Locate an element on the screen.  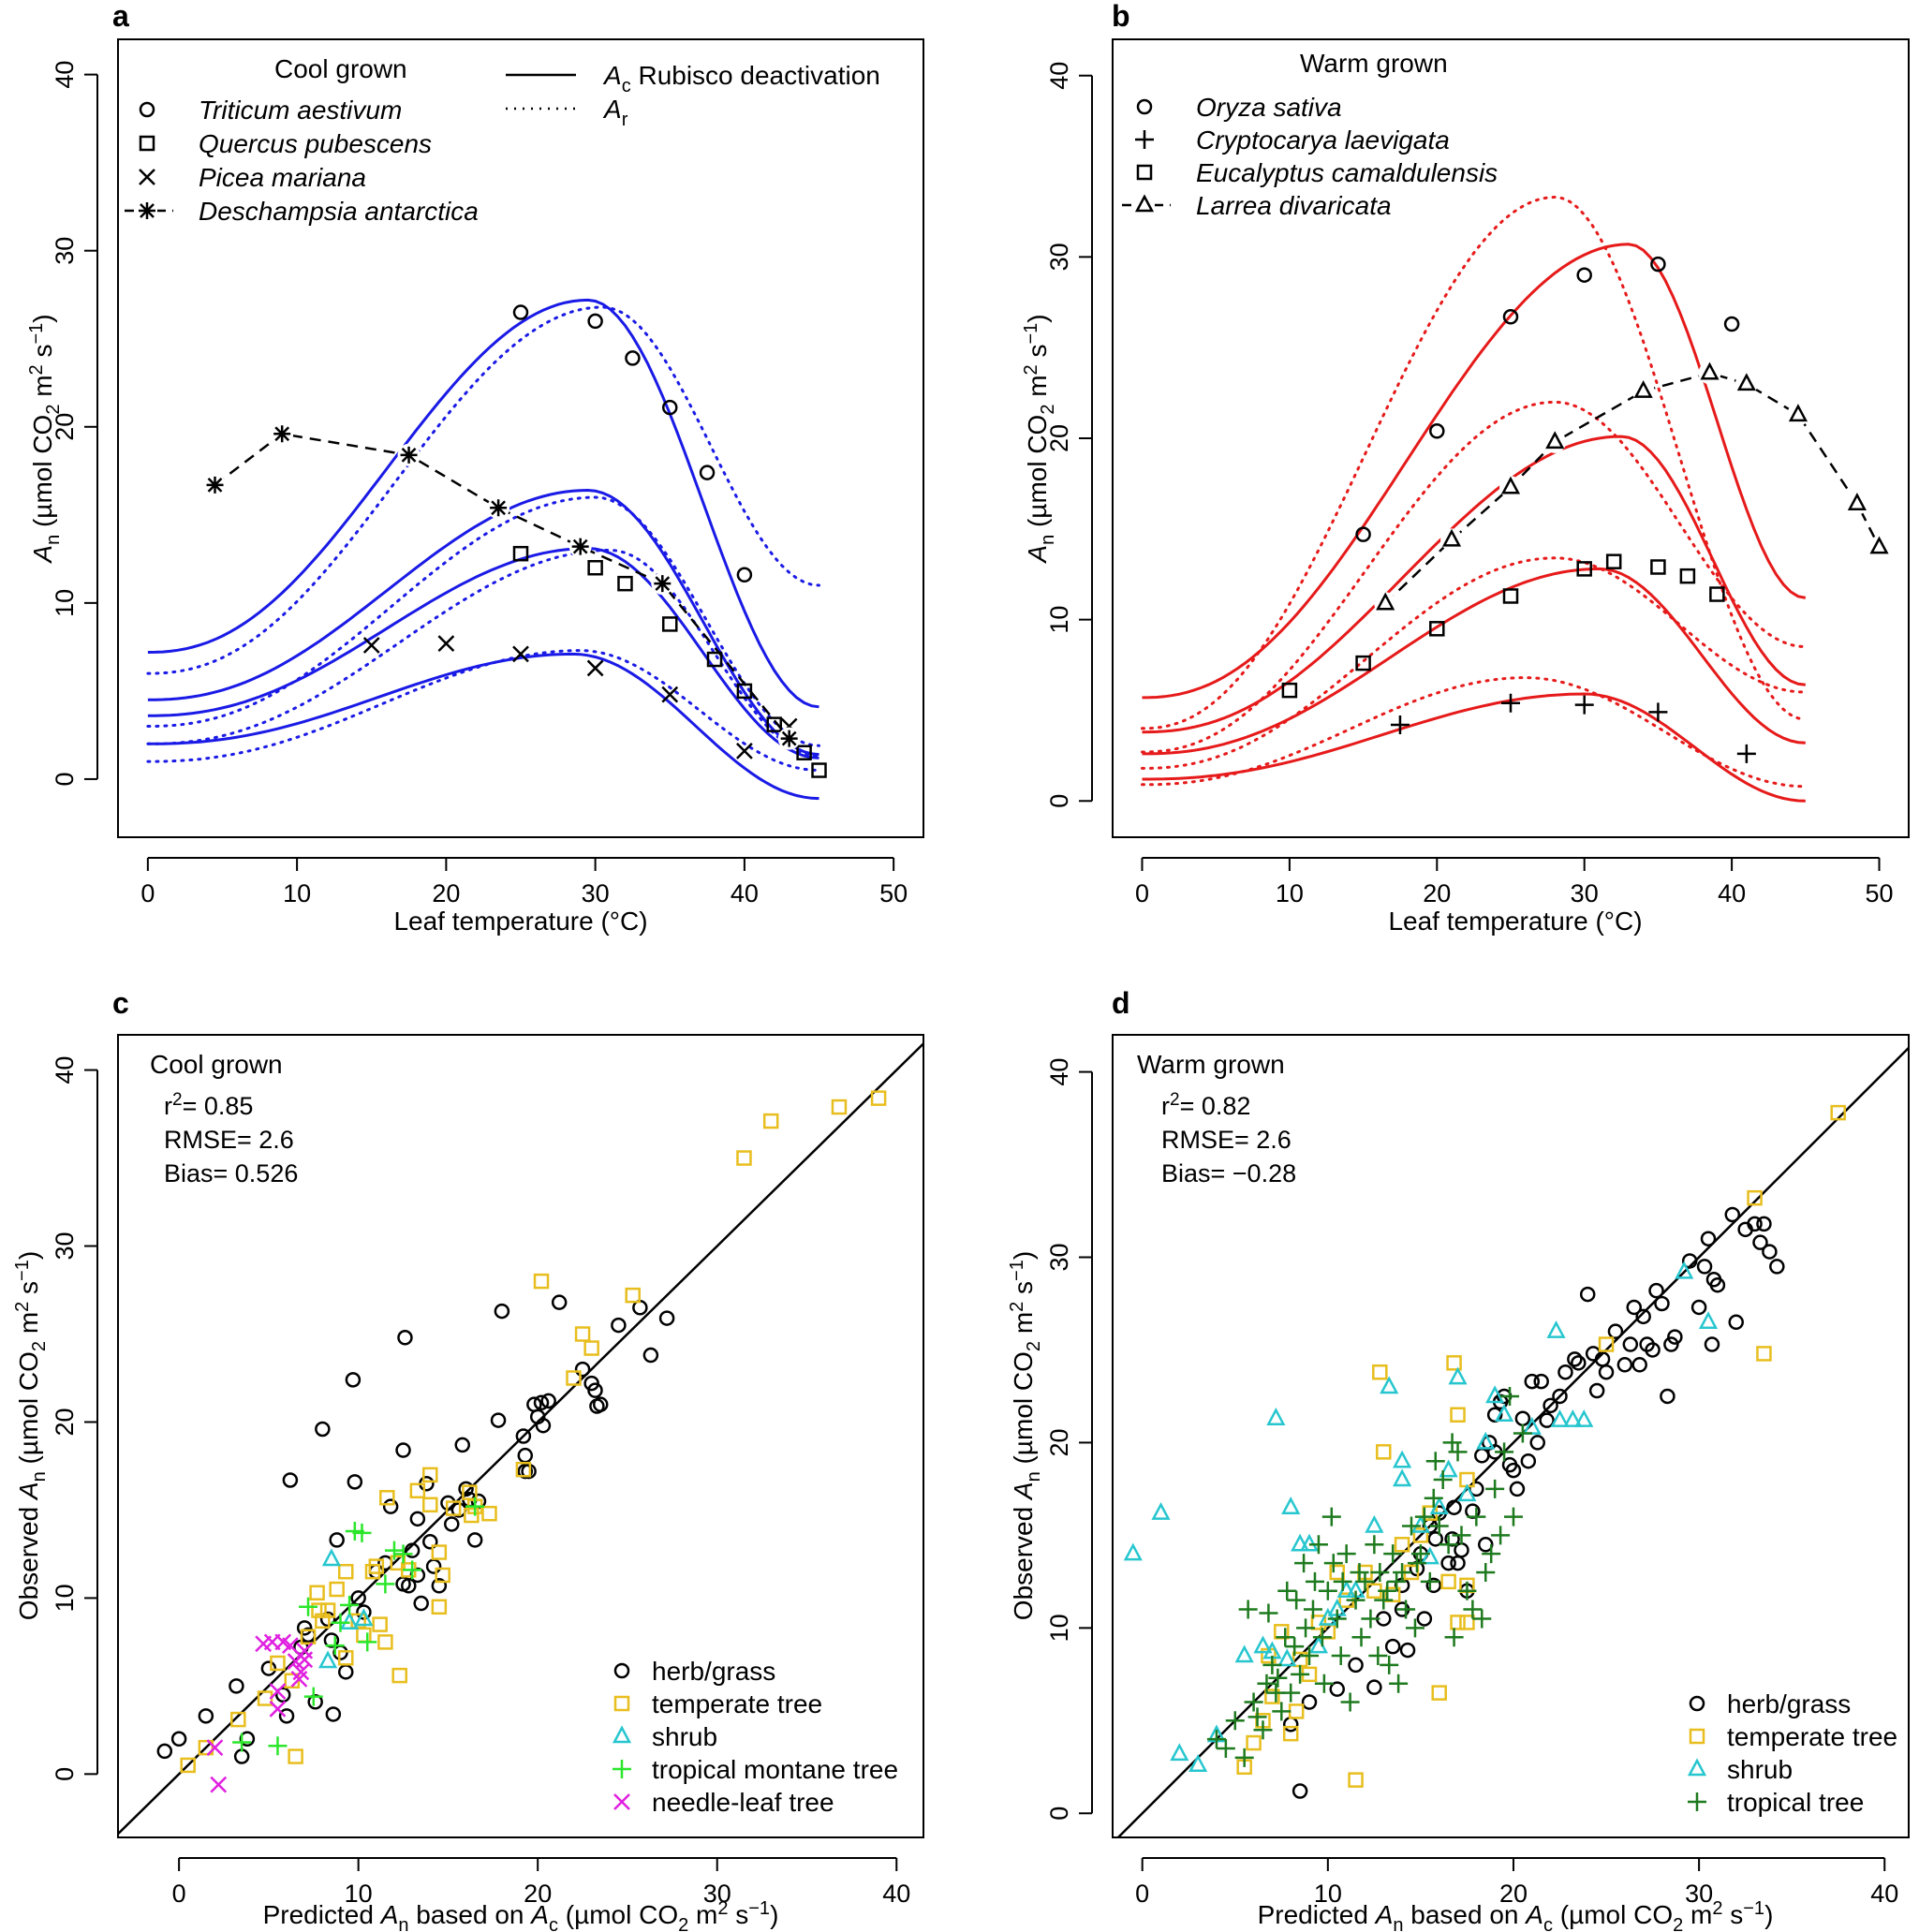
legend-species-name: Triticum aestivum is located at coordinates (300, 110).